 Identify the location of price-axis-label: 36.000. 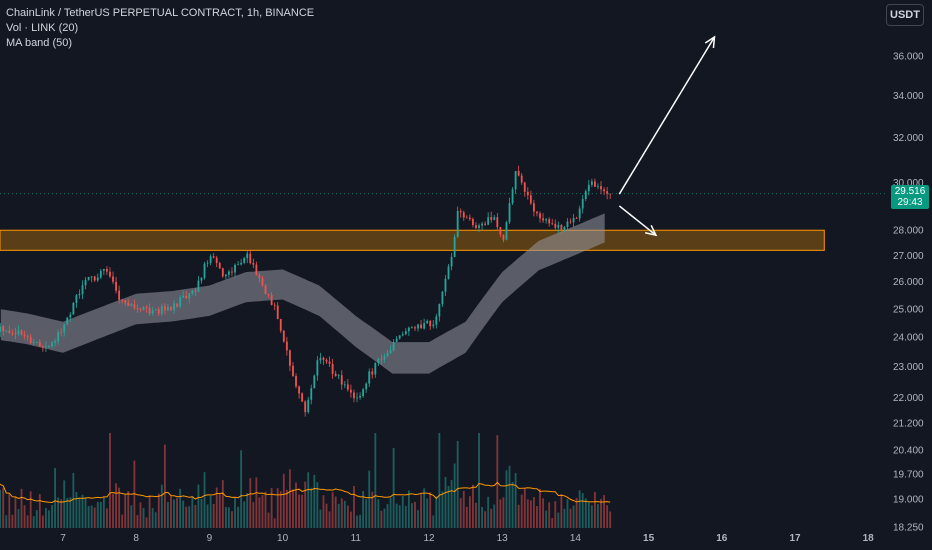
(908, 57).